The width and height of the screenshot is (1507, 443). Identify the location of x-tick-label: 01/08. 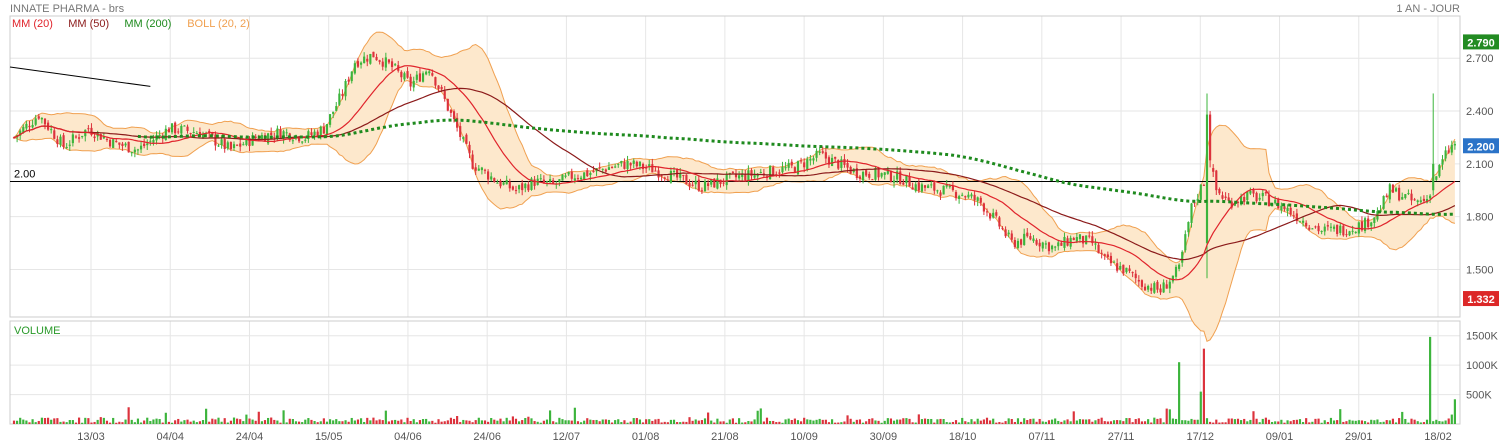
(646, 437).